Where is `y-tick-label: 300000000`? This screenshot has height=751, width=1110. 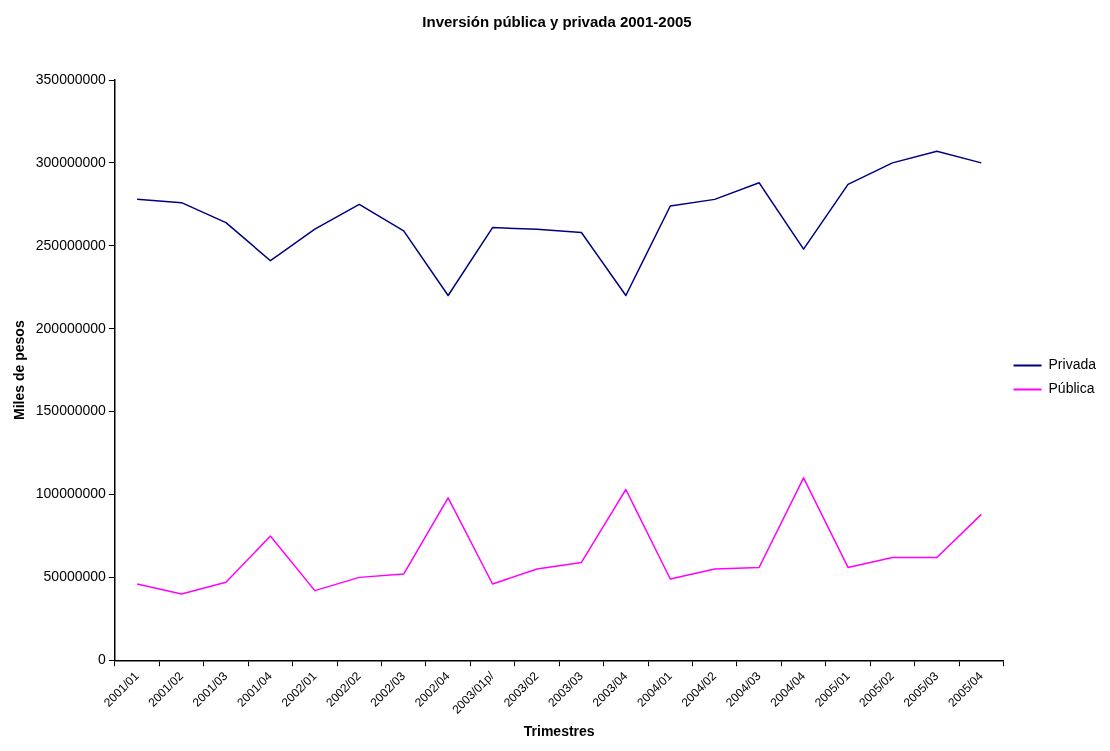 y-tick-label: 300000000 is located at coordinates (71, 161).